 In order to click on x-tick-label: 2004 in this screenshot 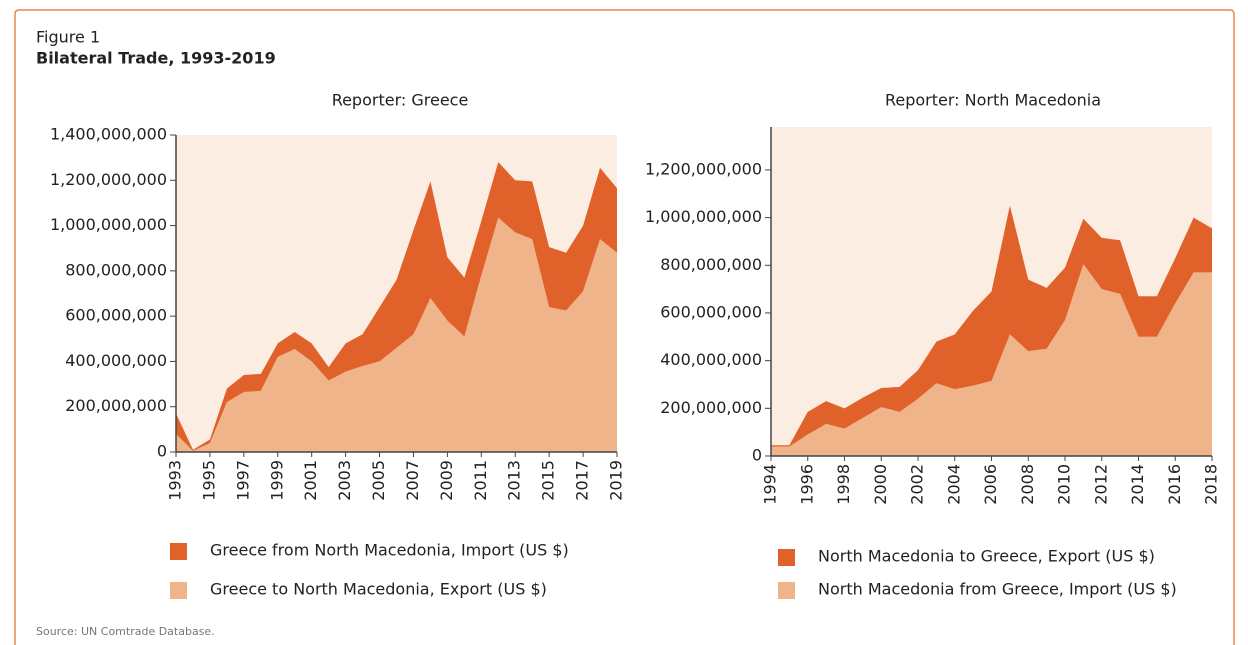, I will do `click(953, 484)`.